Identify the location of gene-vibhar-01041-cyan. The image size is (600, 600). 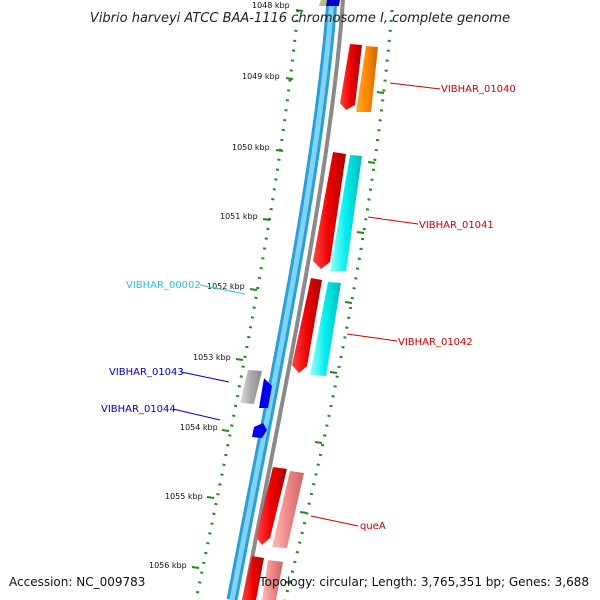
(346, 213).